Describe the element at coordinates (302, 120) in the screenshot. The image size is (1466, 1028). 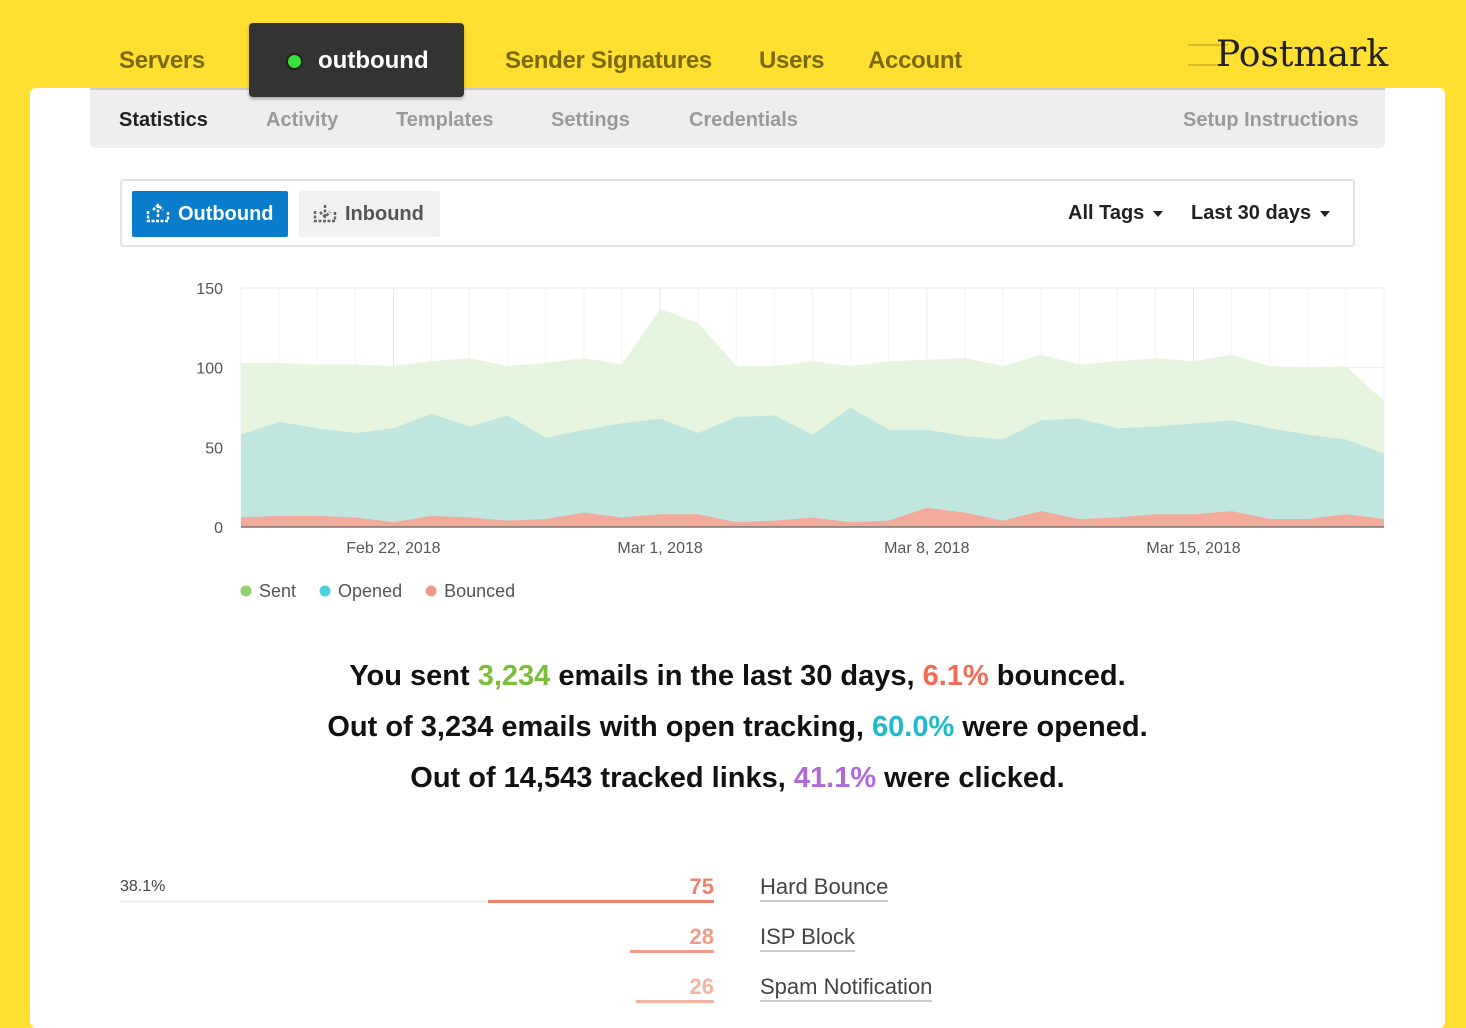
I see `tab-activity: Activity` at that location.